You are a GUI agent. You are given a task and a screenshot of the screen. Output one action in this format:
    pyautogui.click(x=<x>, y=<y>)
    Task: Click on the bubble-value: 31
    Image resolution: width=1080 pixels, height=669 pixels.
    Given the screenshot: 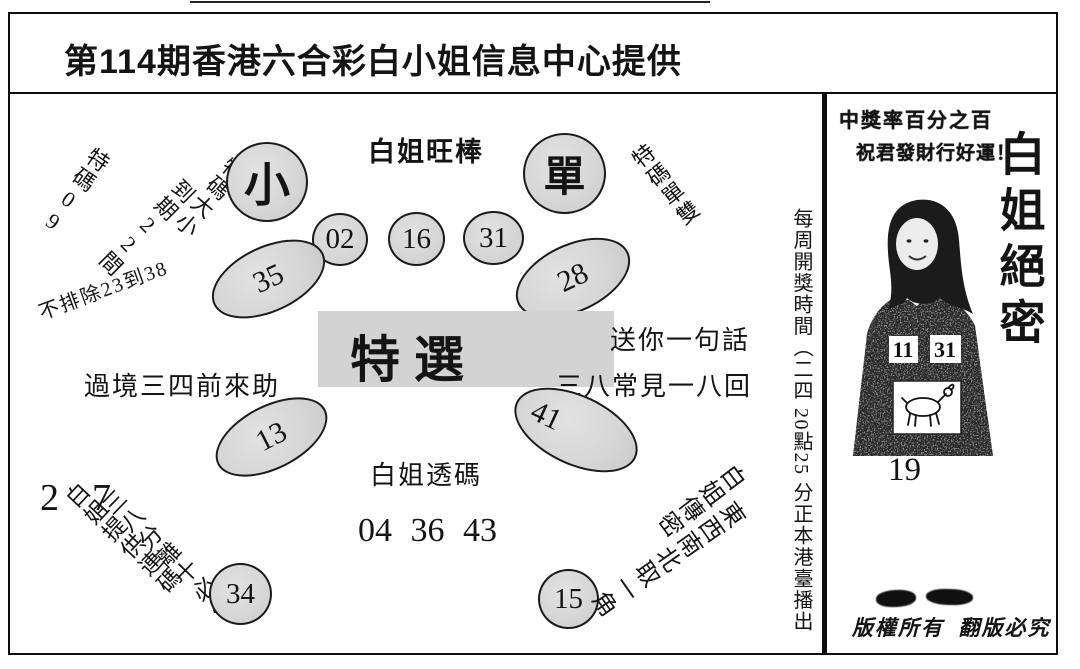 What is the action you would take?
    pyautogui.click(x=493, y=237)
    